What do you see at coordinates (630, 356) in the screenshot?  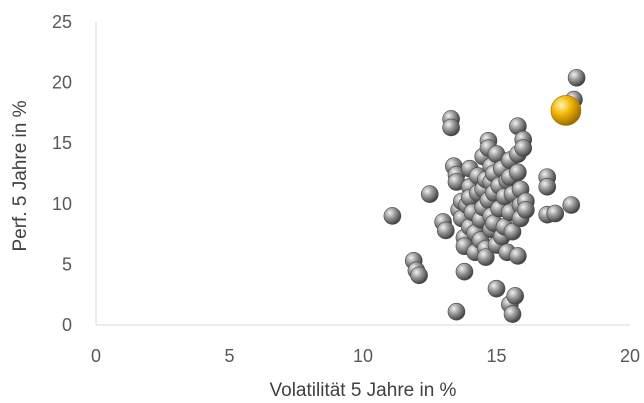 I see `x-tick-label: 20` at bounding box center [630, 356].